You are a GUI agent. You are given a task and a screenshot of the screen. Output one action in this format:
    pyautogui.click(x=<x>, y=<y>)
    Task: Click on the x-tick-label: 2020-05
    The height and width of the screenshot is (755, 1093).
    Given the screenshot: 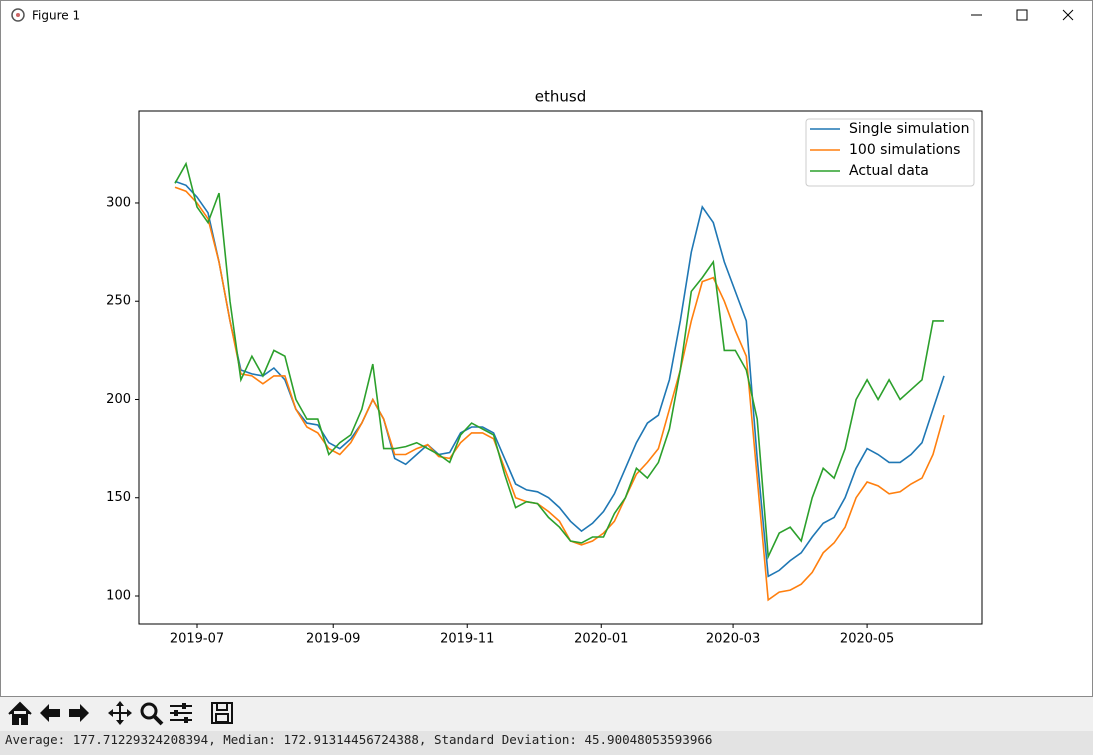 What is the action you would take?
    pyautogui.click(x=867, y=639)
    